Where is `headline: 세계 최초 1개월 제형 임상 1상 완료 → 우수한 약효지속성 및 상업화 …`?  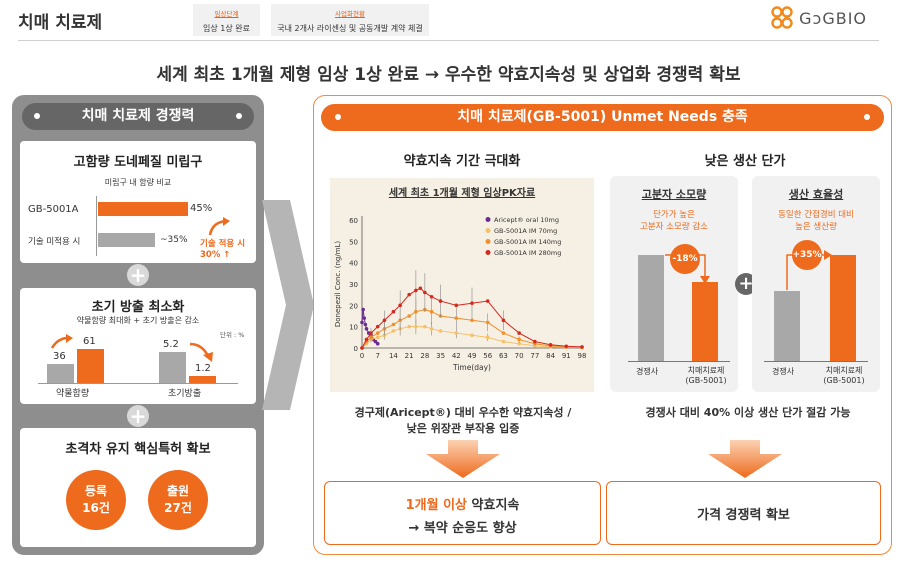 headline: 세계 최초 1개월 제형 임상 1상 완료 → 우수한 약효지속성 및 상업화 … is located at coordinates (448, 75).